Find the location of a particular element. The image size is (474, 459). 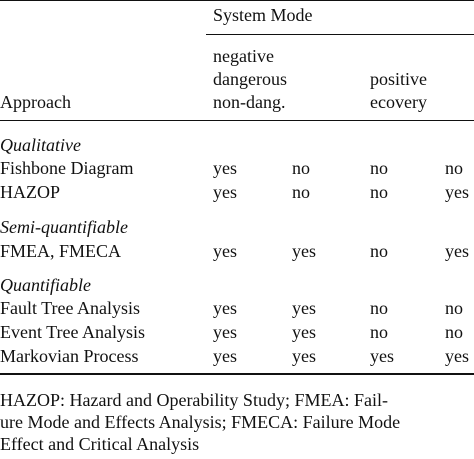

row-approach-fault-tree: Fault Tree Analysis is located at coordinates (70, 308).